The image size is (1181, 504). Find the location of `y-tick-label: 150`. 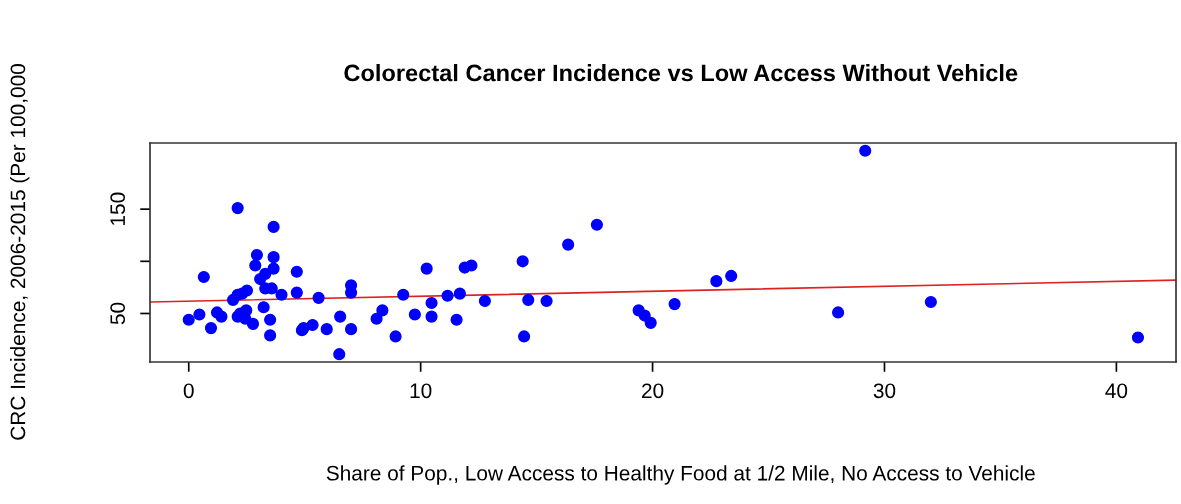

y-tick-label: 150 is located at coordinates (118, 208).